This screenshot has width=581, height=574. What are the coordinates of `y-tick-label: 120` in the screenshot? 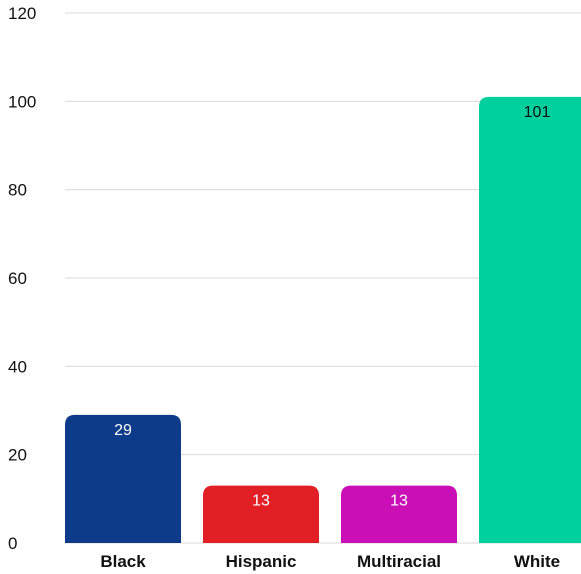 It's located at (22, 13).